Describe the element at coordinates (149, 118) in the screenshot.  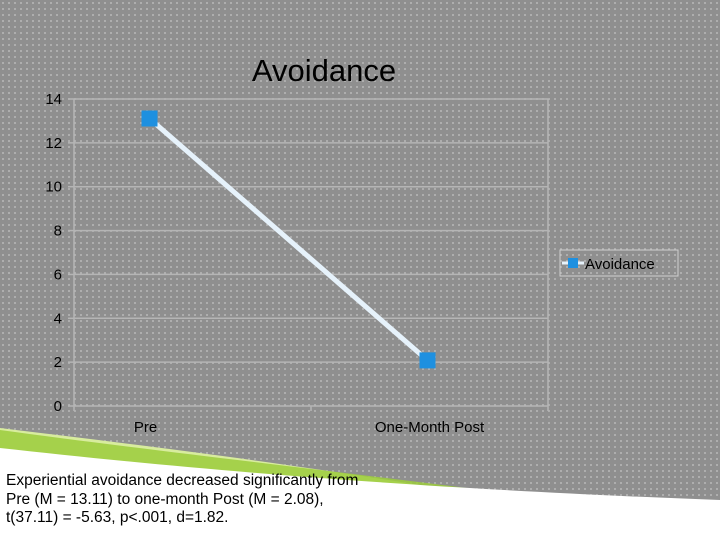
I see `data-point-pre` at that location.